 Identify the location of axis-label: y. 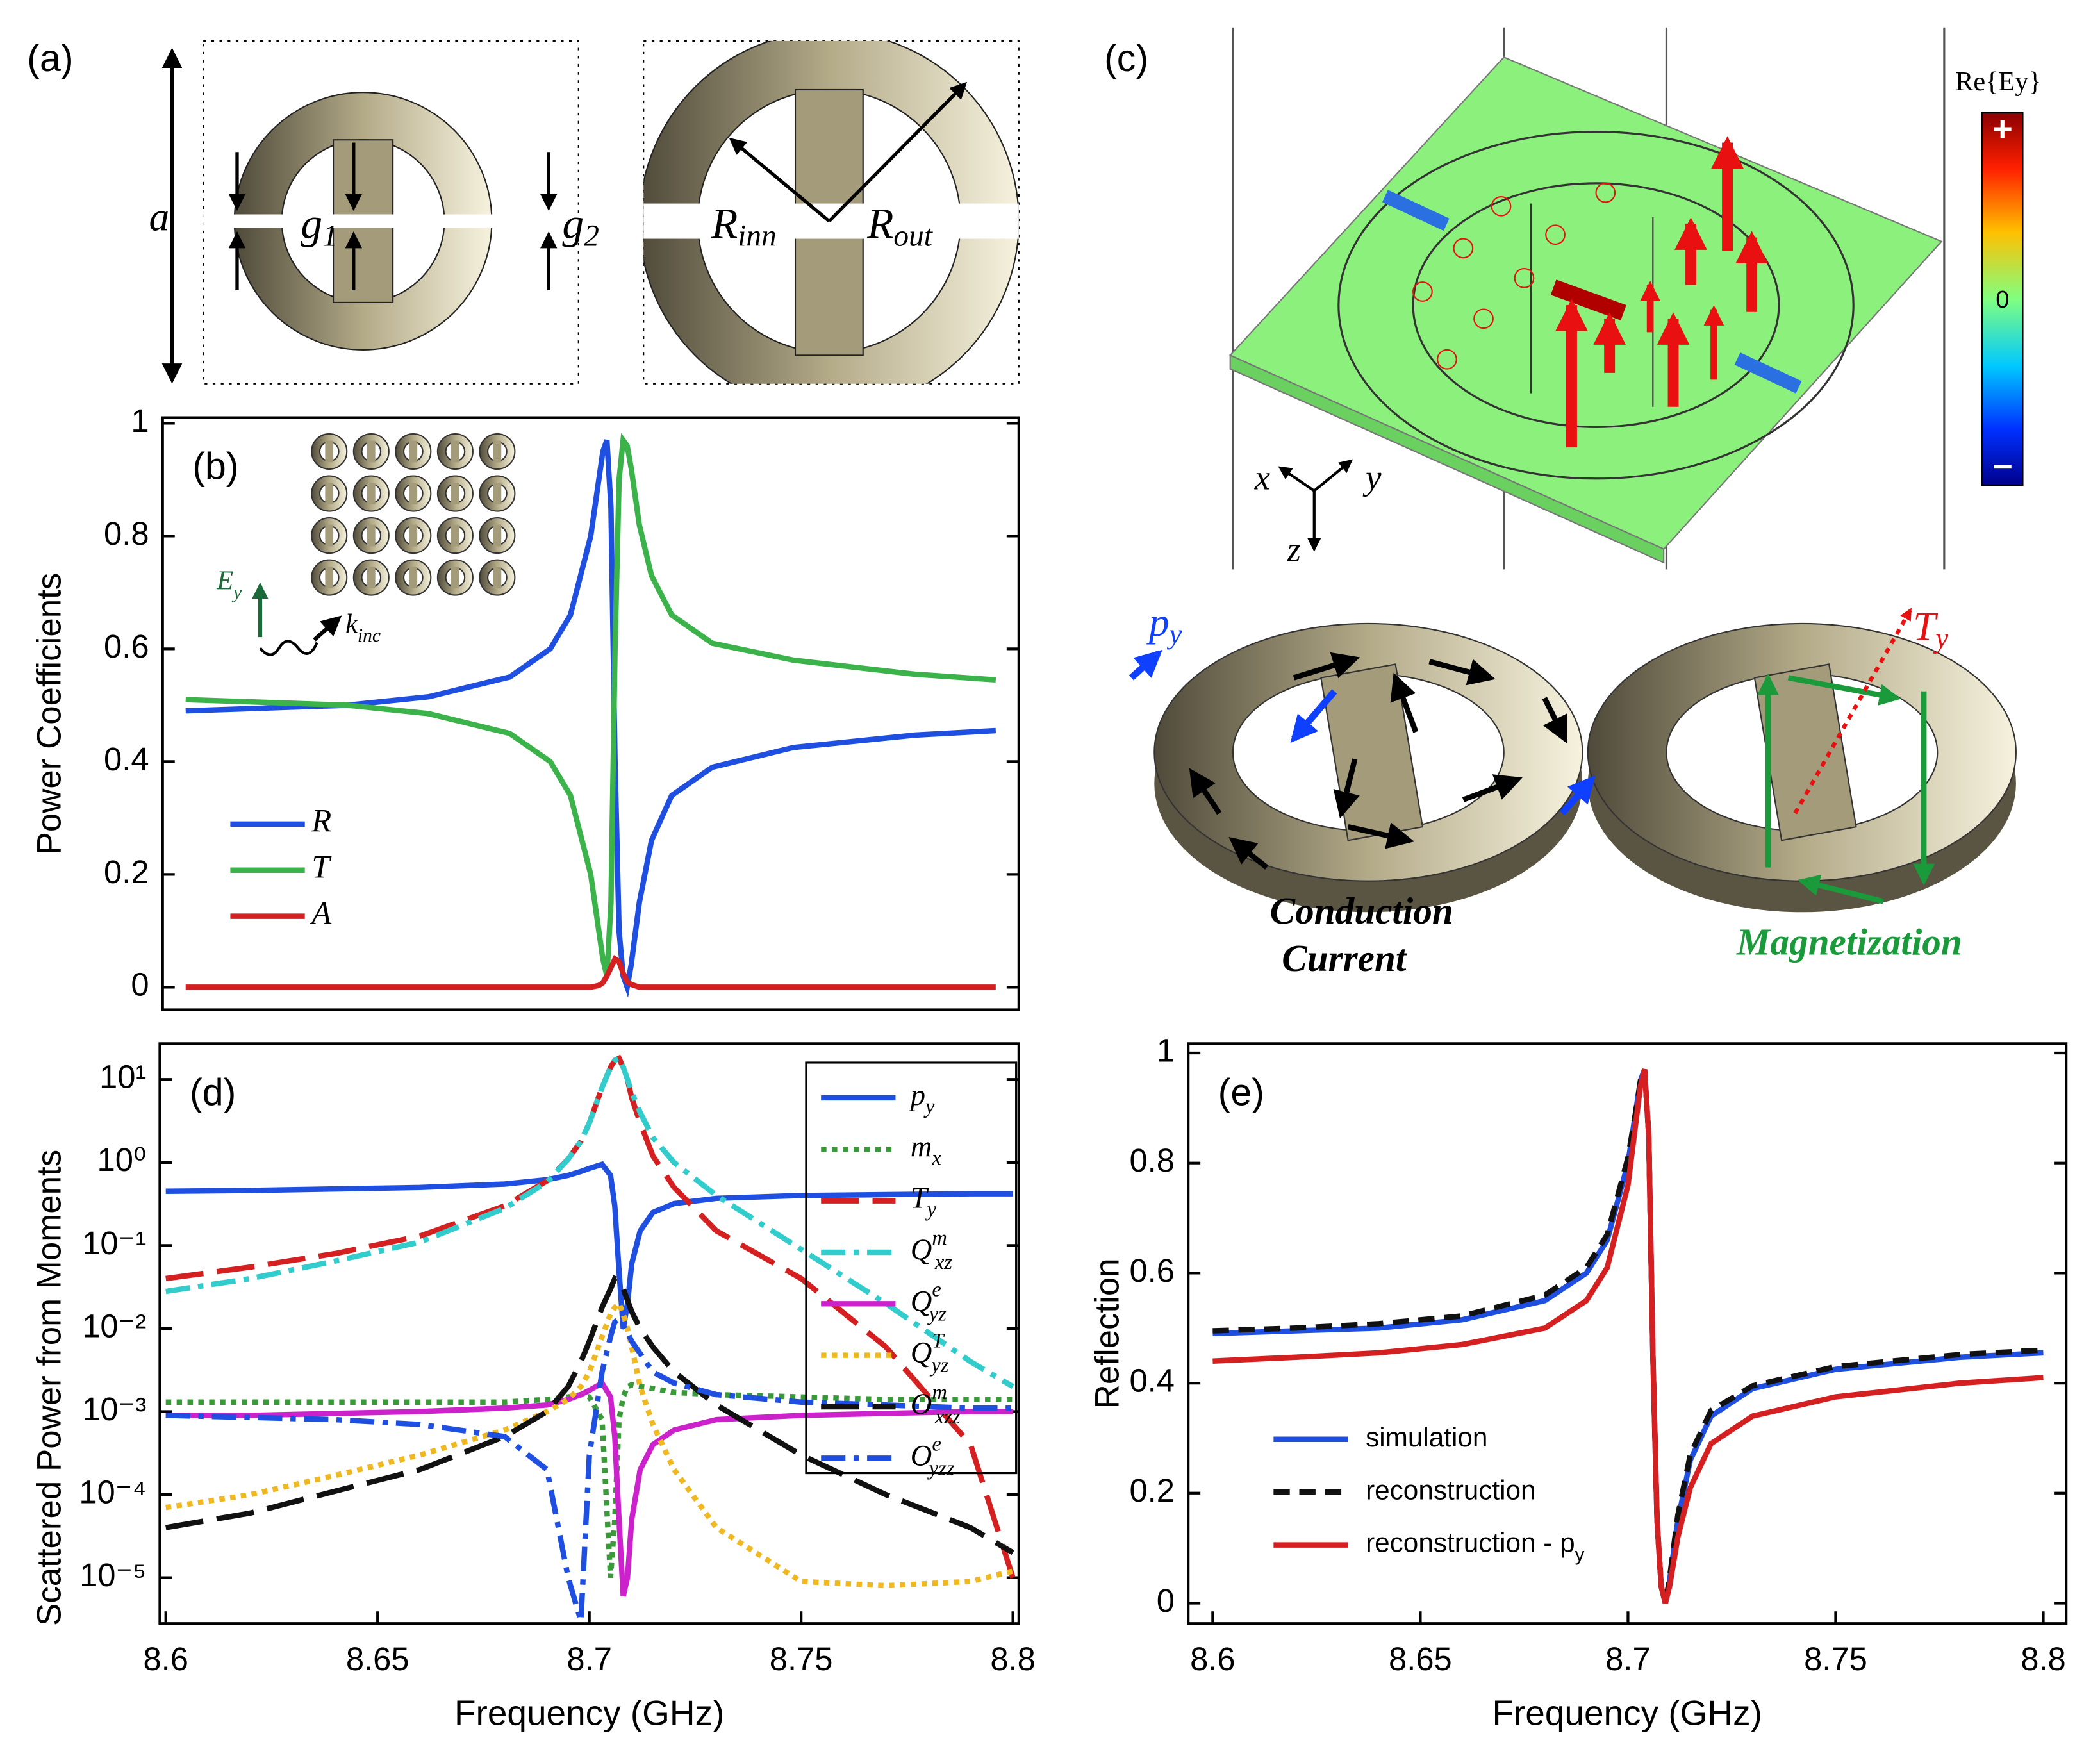
(1372, 477).